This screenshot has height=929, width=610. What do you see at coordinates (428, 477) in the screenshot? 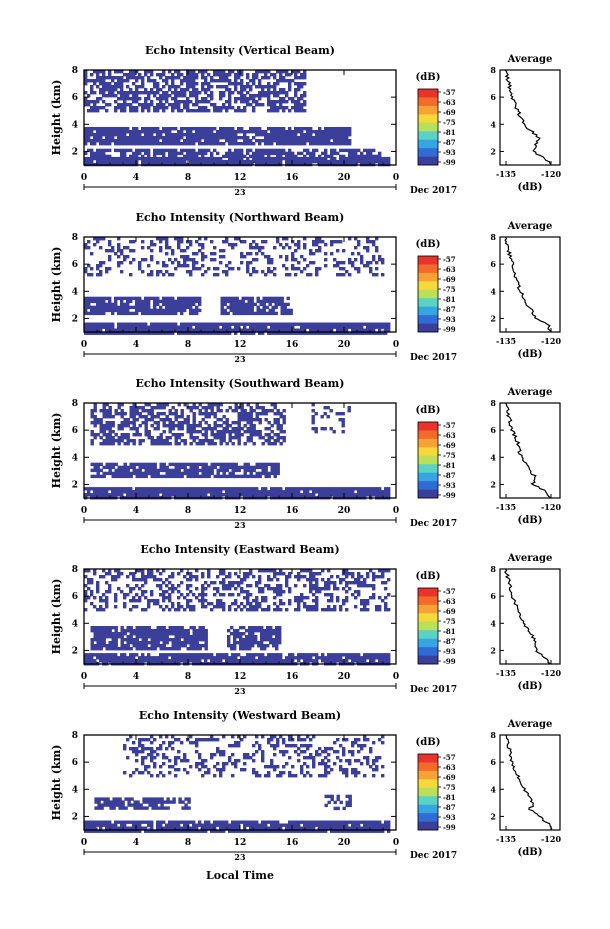
I see `colorbar-swatch` at bounding box center [428, 477].